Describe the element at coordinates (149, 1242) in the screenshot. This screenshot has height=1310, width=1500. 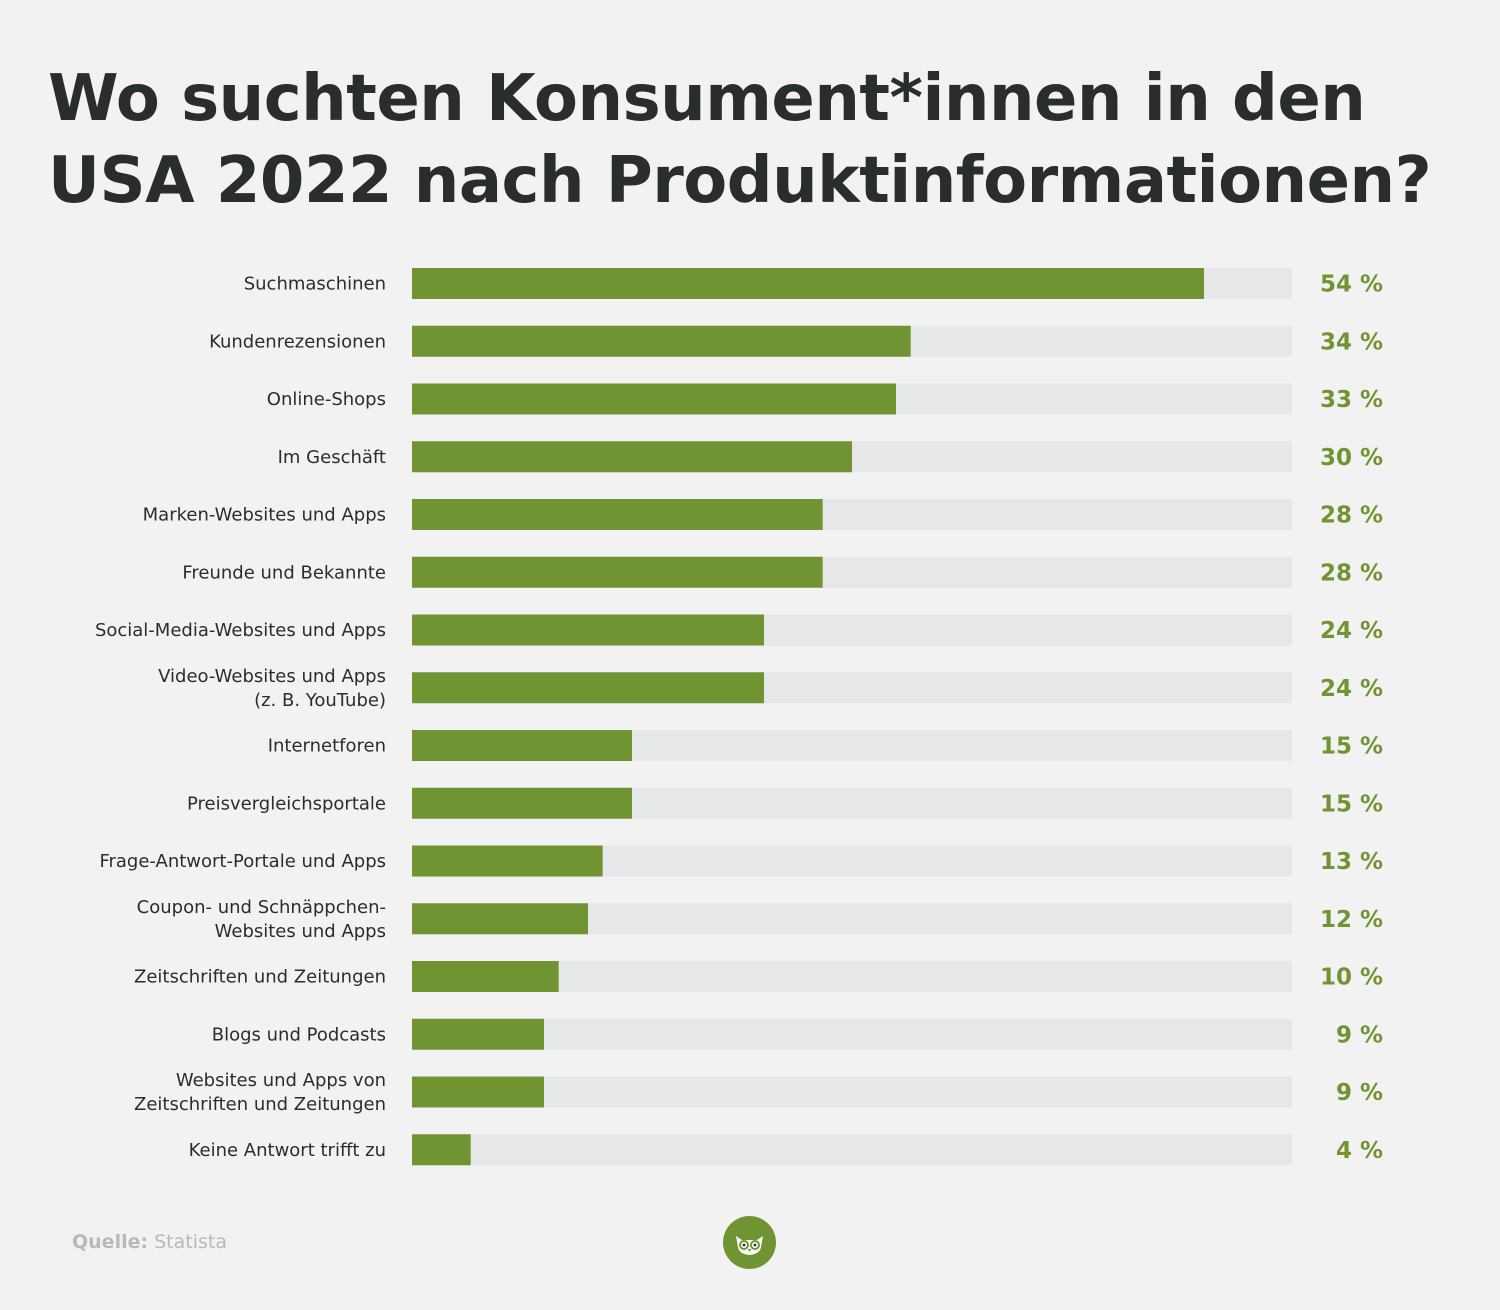
I see `source-note: Quelle: Statista` at that location.